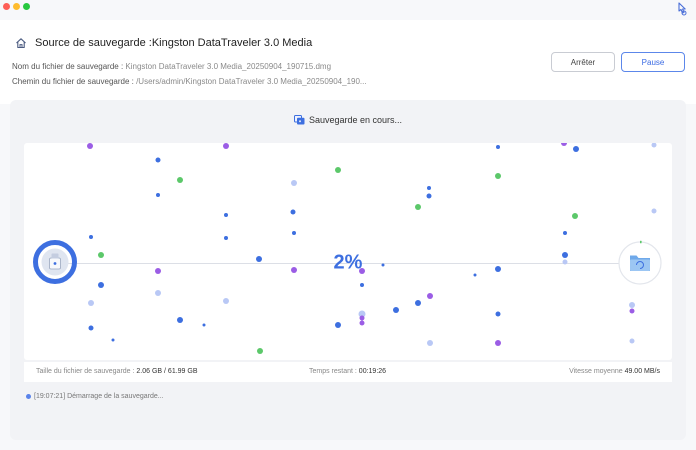 This screenshot has width=696, height=450. Describe the element at coordinates (55, 262) in the screenshot. I see `usb-drive-icon` at that location.